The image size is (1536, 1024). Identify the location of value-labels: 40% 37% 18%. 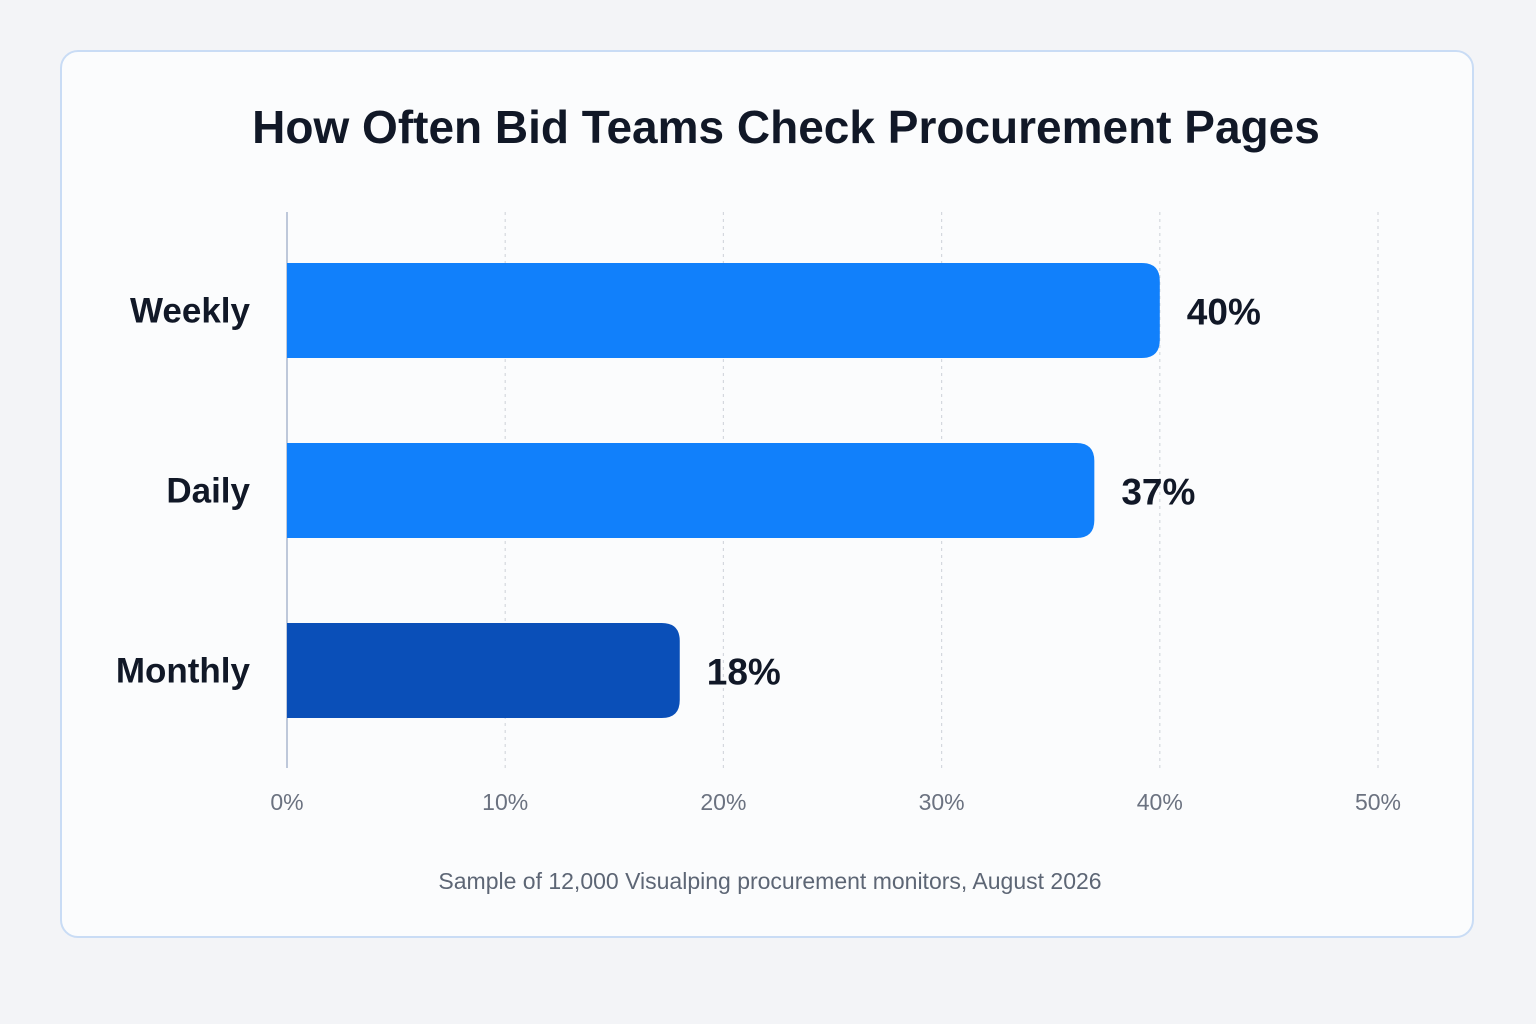
(984, 492).